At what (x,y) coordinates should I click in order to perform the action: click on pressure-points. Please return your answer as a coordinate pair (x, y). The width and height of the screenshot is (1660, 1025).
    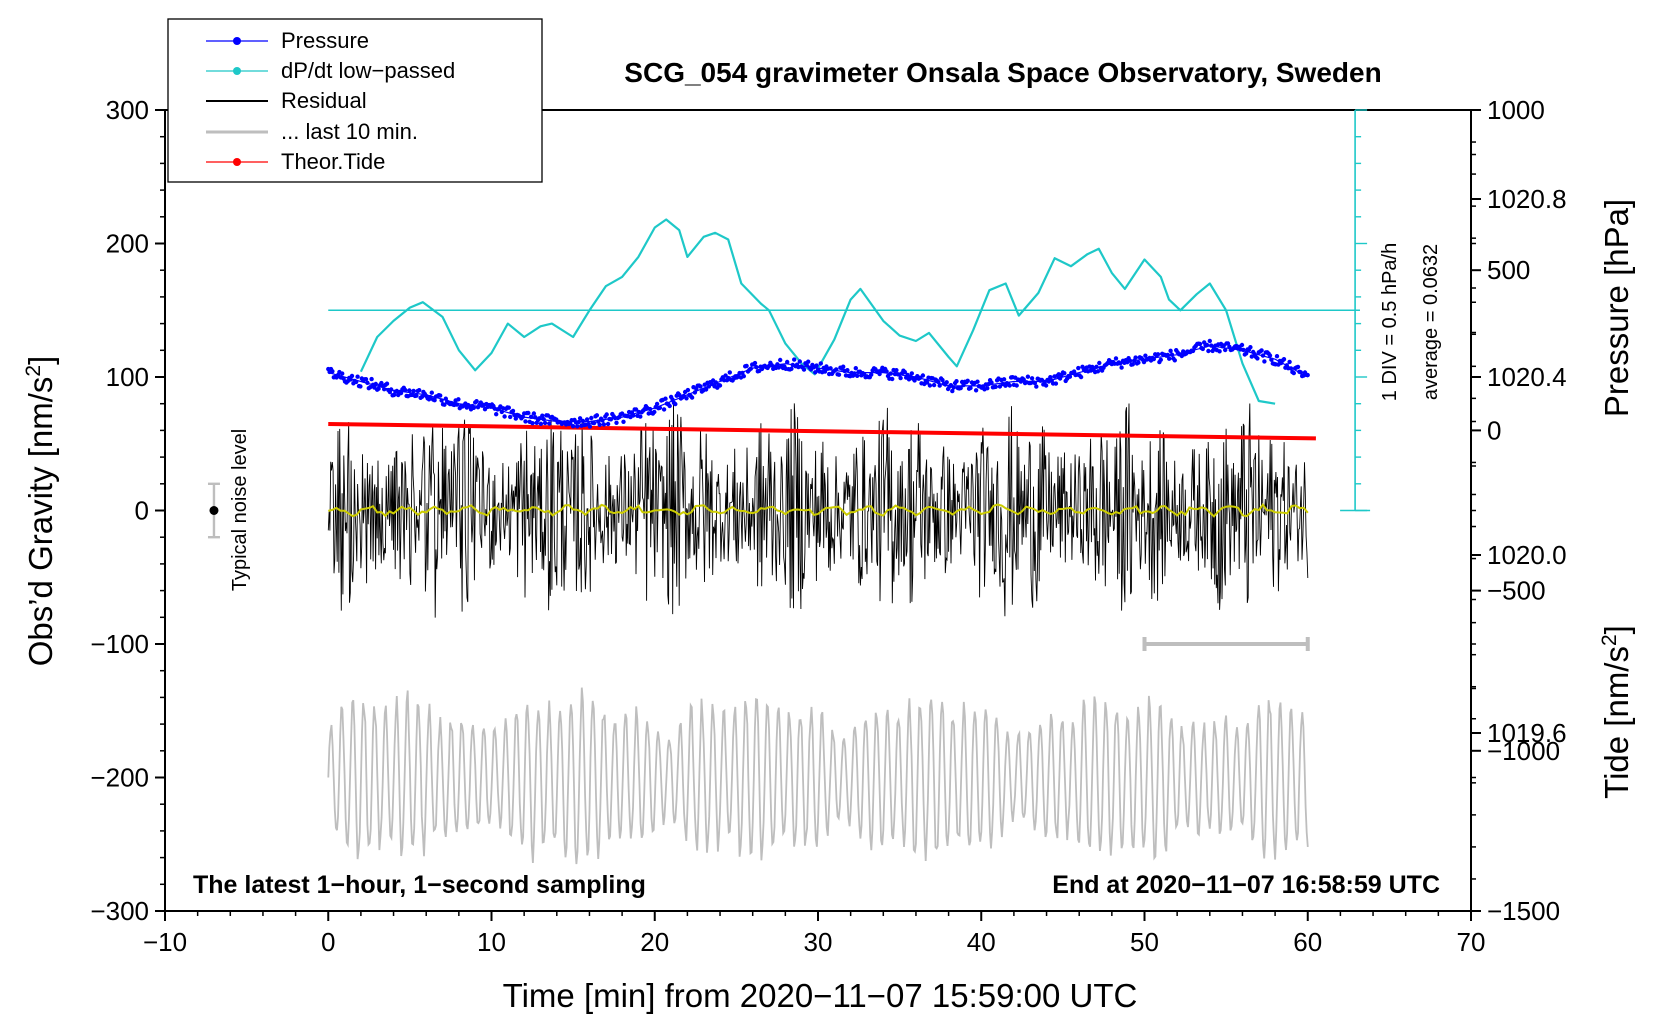
    Looking at the image, I should click on (818, 383).